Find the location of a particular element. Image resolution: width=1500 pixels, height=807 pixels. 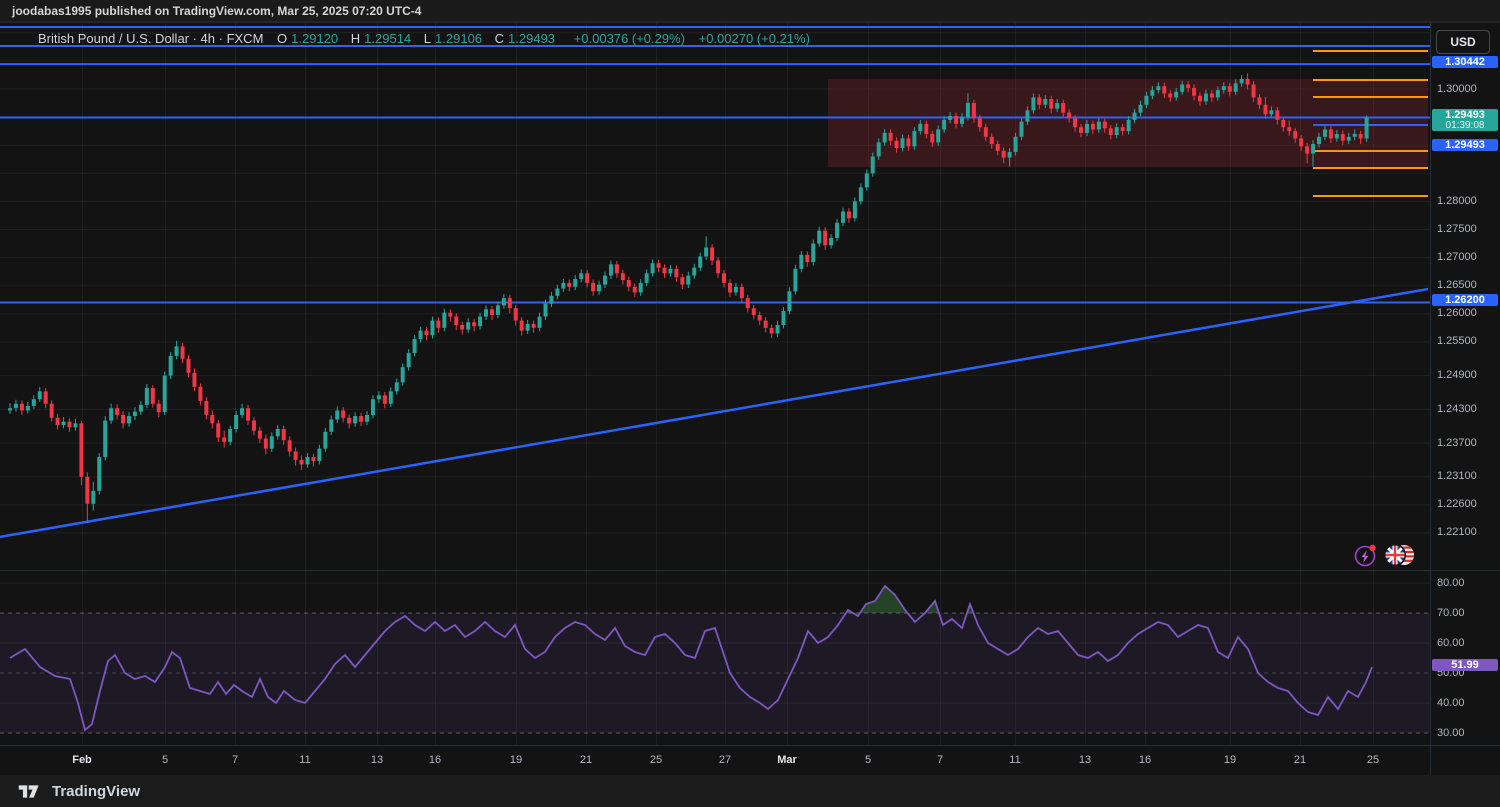

price-level-badge: 1.26200 is located at coordinates (1465, 300).